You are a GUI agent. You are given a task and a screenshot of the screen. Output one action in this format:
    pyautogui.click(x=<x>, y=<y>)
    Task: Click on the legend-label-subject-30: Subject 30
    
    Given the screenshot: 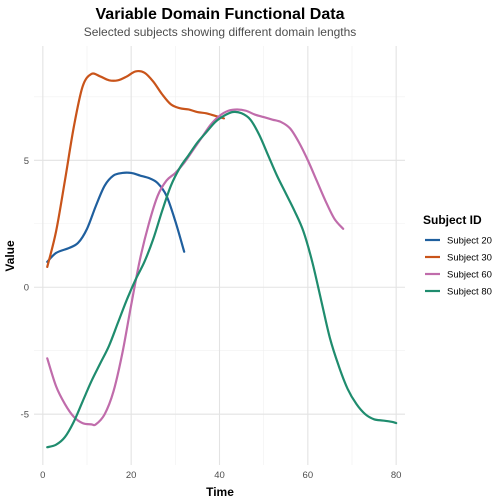 What is the action you would take?
    pyautogui.click(x=469, y=258)
    